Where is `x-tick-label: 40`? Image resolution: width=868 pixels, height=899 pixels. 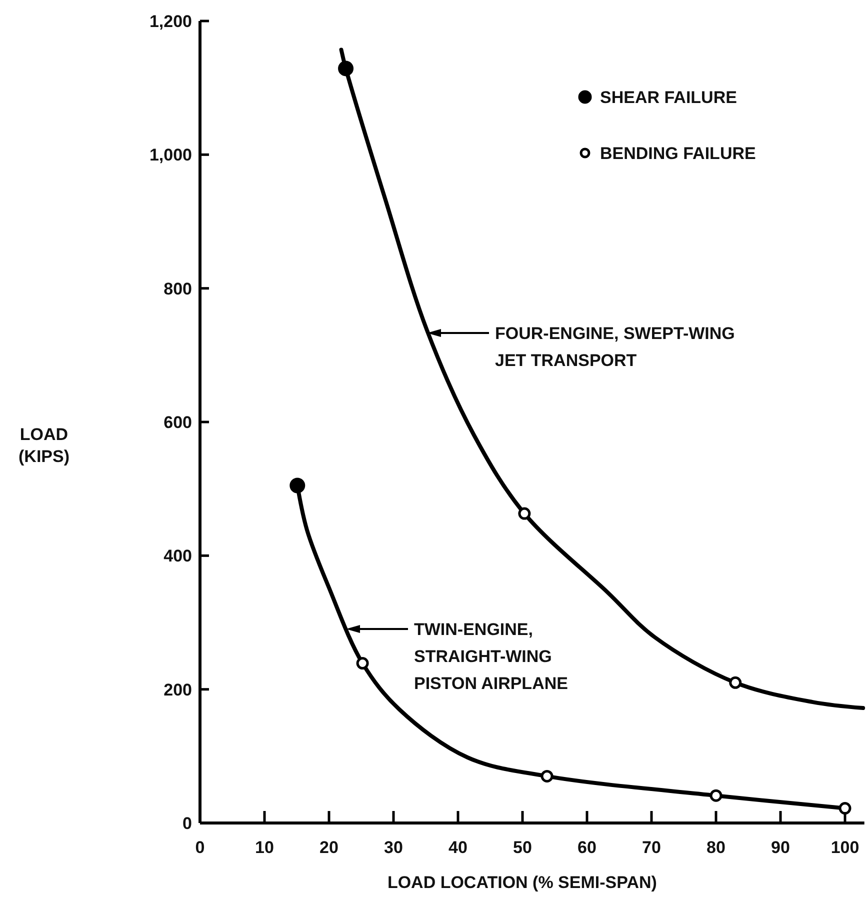 x-tick-label: 40 is located at coordinates (458, 847).